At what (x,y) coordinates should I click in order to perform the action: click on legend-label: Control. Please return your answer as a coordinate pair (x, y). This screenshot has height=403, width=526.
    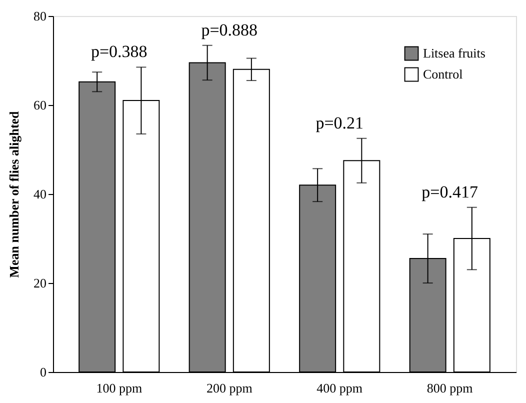
    Looking at the image, I should click on (443, 74).